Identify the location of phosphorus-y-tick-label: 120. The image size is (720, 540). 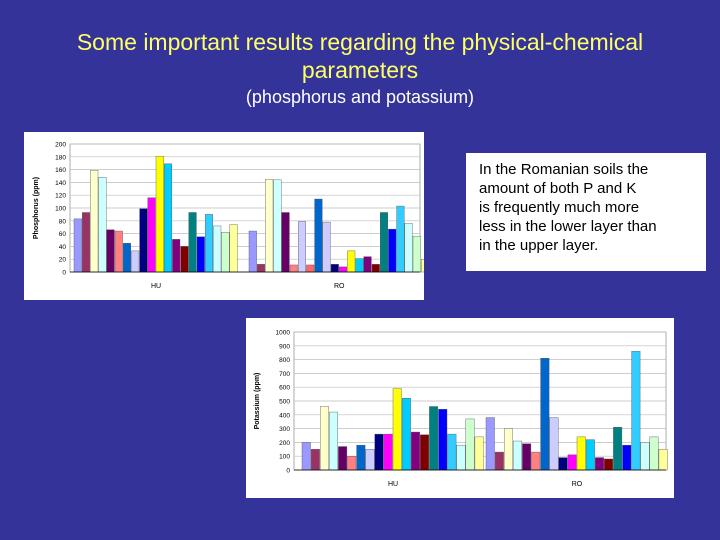
(60, 196).